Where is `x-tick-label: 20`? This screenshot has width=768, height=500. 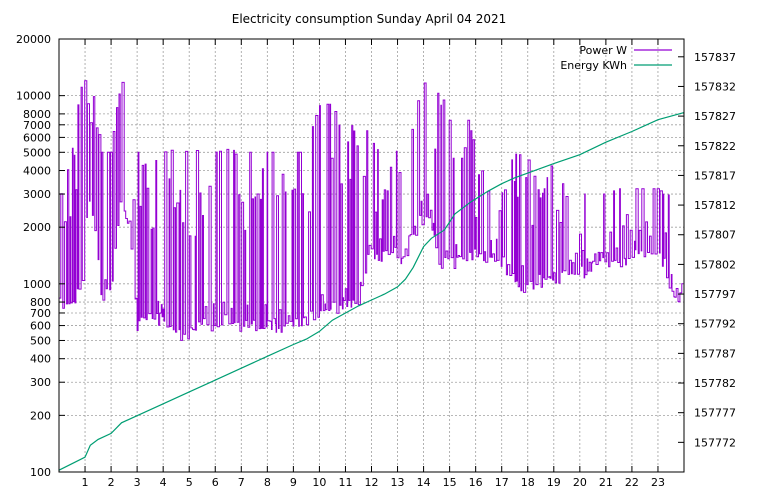
x-tick-label: 20 is located at coordinates (580, 482).